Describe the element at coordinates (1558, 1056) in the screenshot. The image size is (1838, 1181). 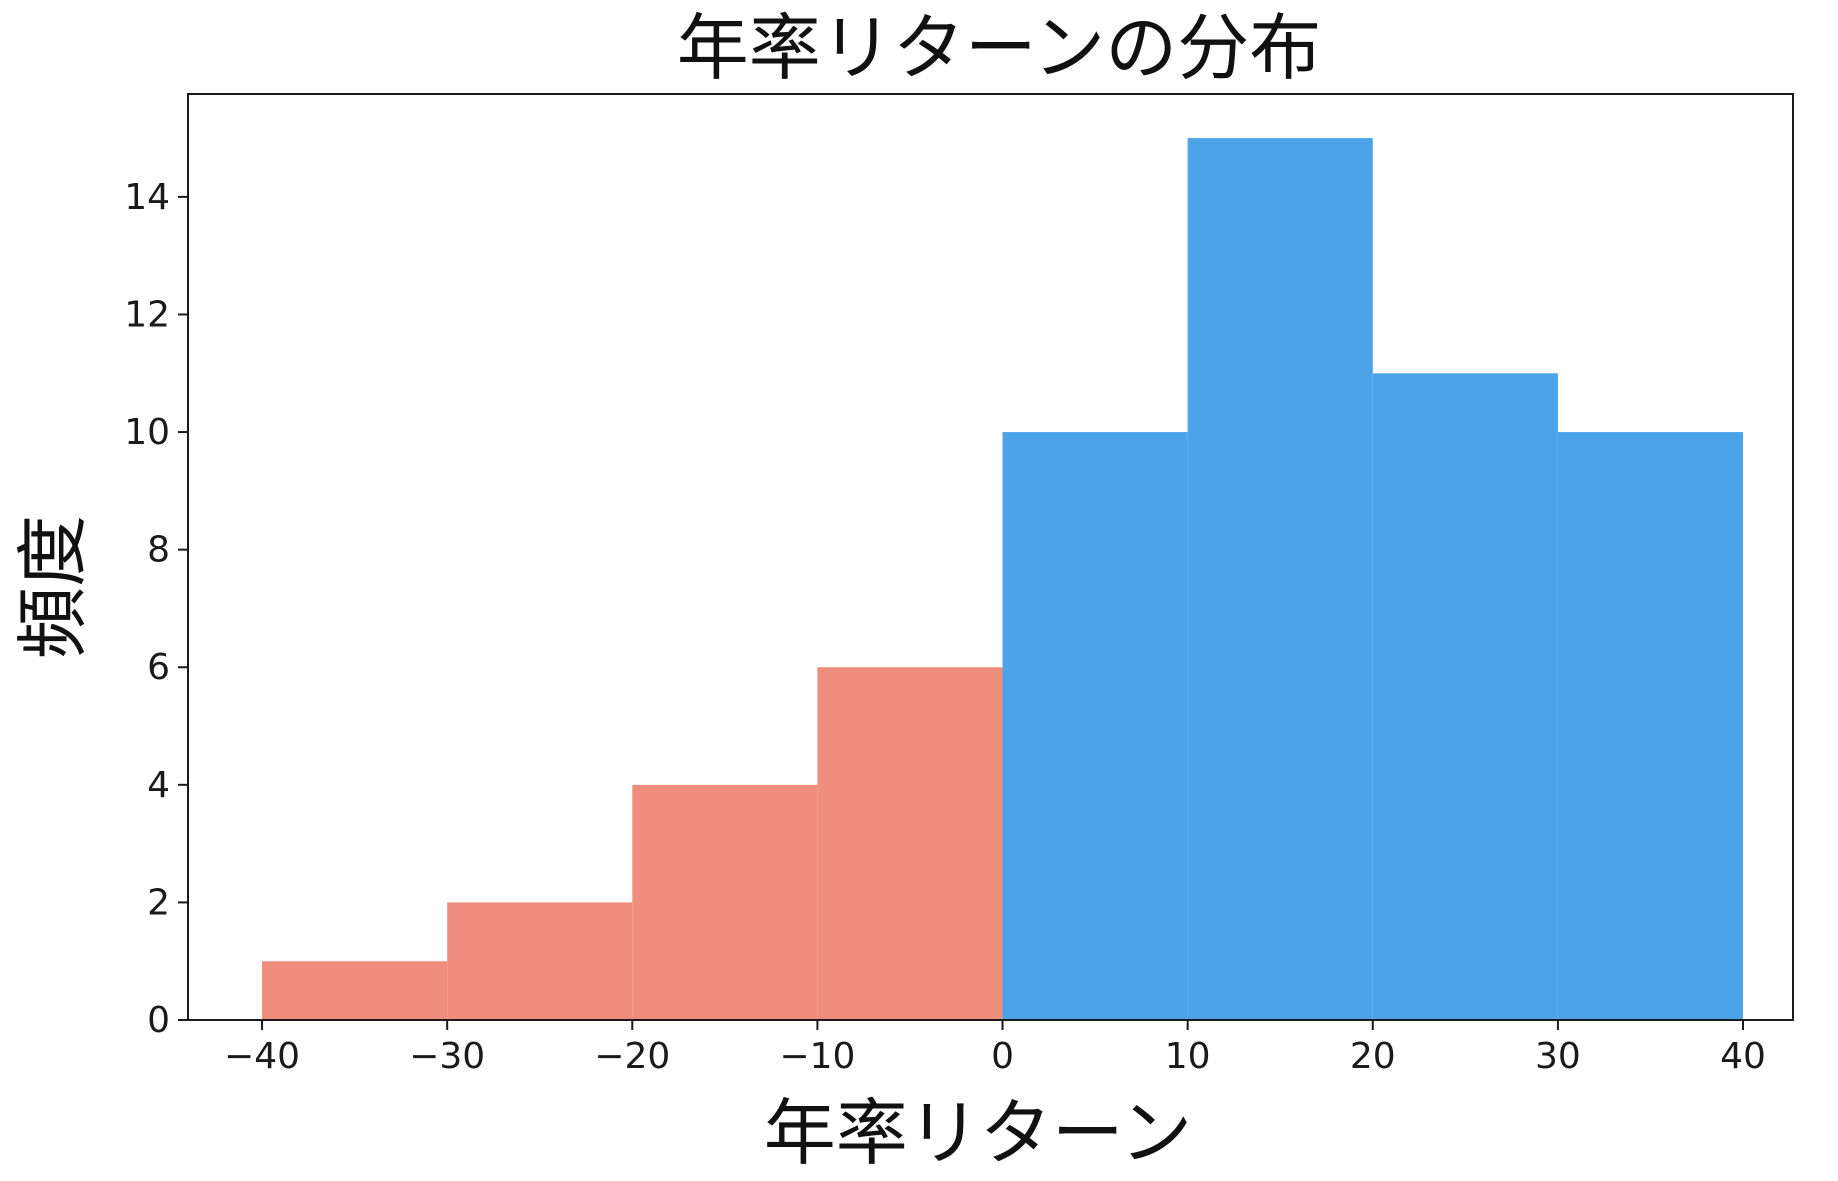
I see `x-tick-label-7: 30` at that location.